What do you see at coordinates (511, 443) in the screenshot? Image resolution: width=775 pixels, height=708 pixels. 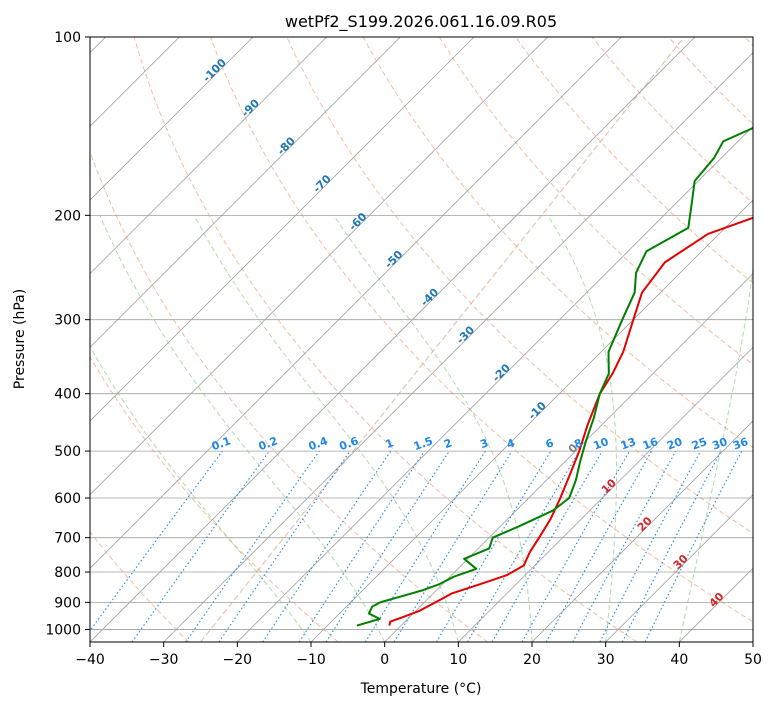 I see `mixing-ratio-label: 4` at bounding box center [511, 443].